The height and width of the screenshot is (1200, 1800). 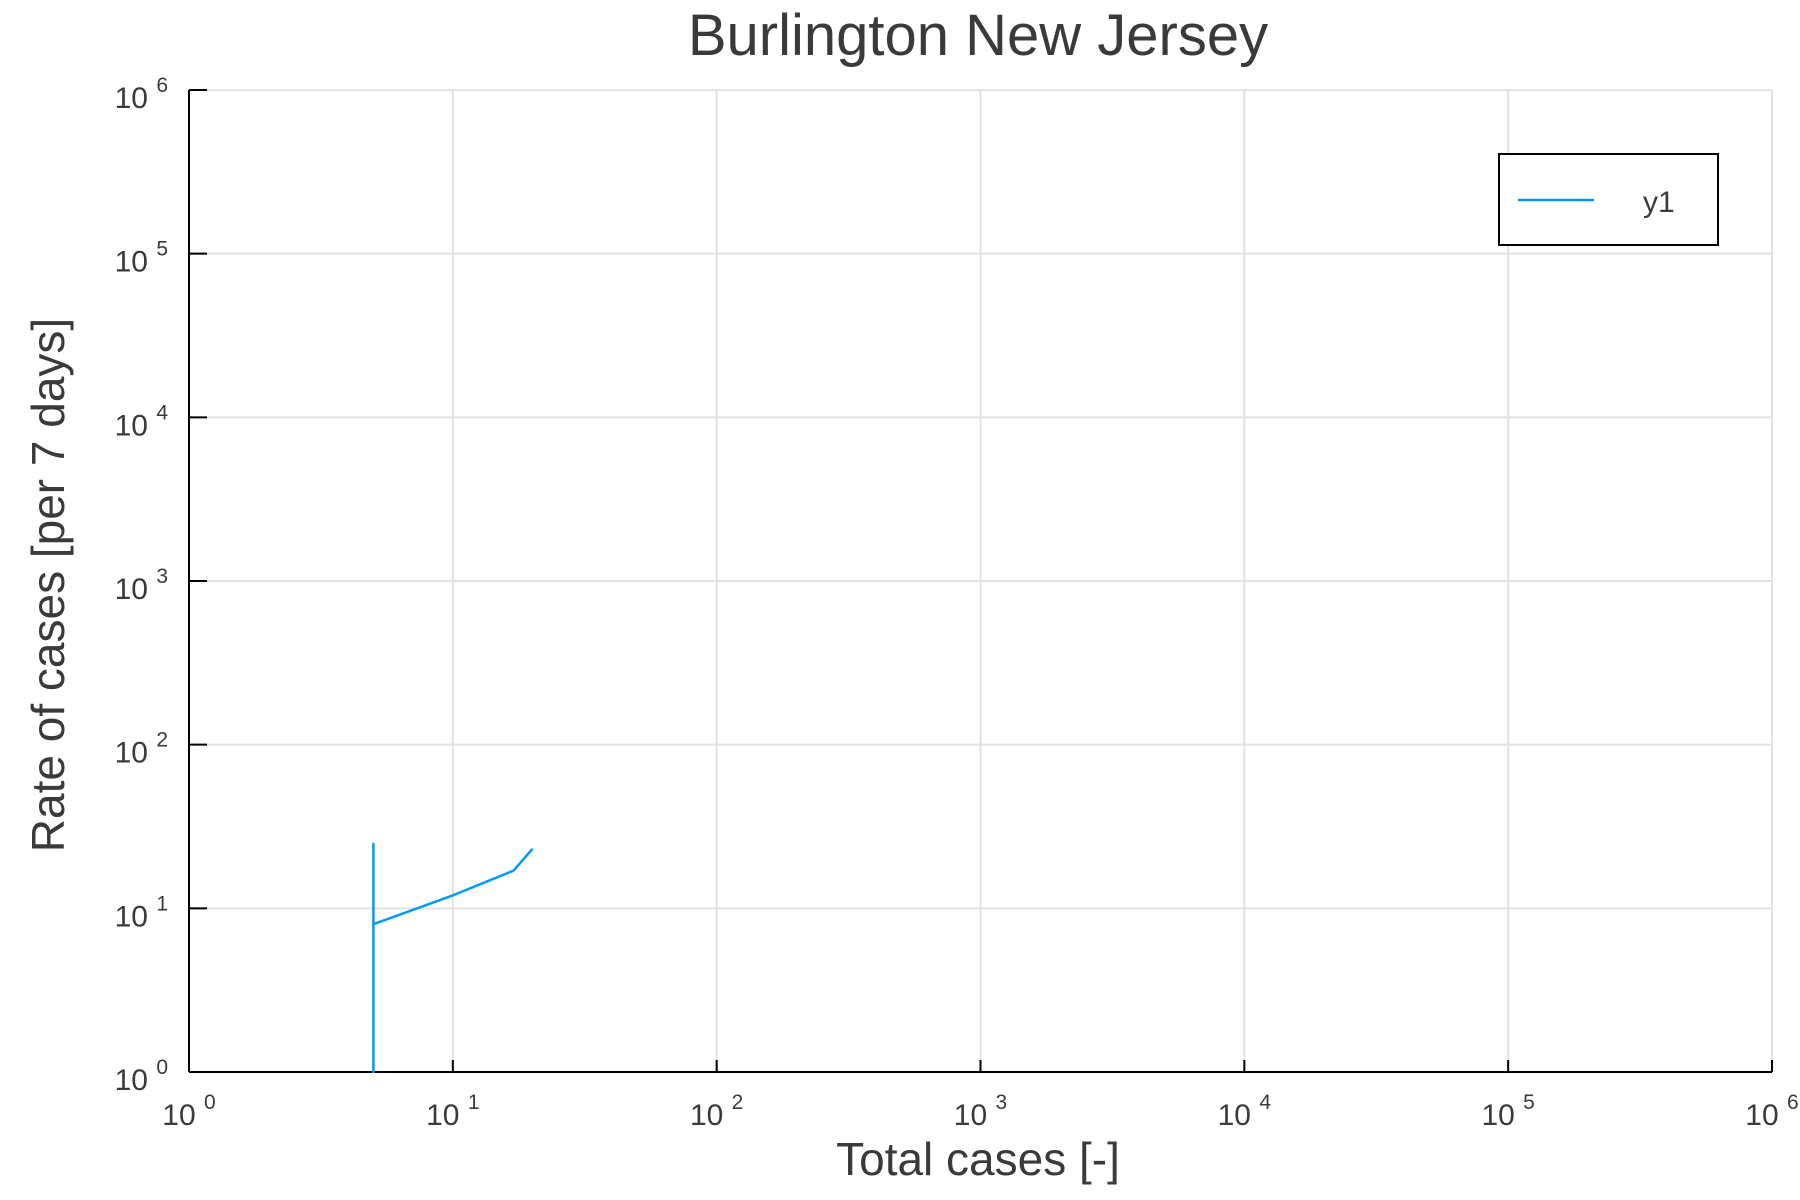 I want to click on y-tick-label: 10 0, so click(x=141, y=1076).